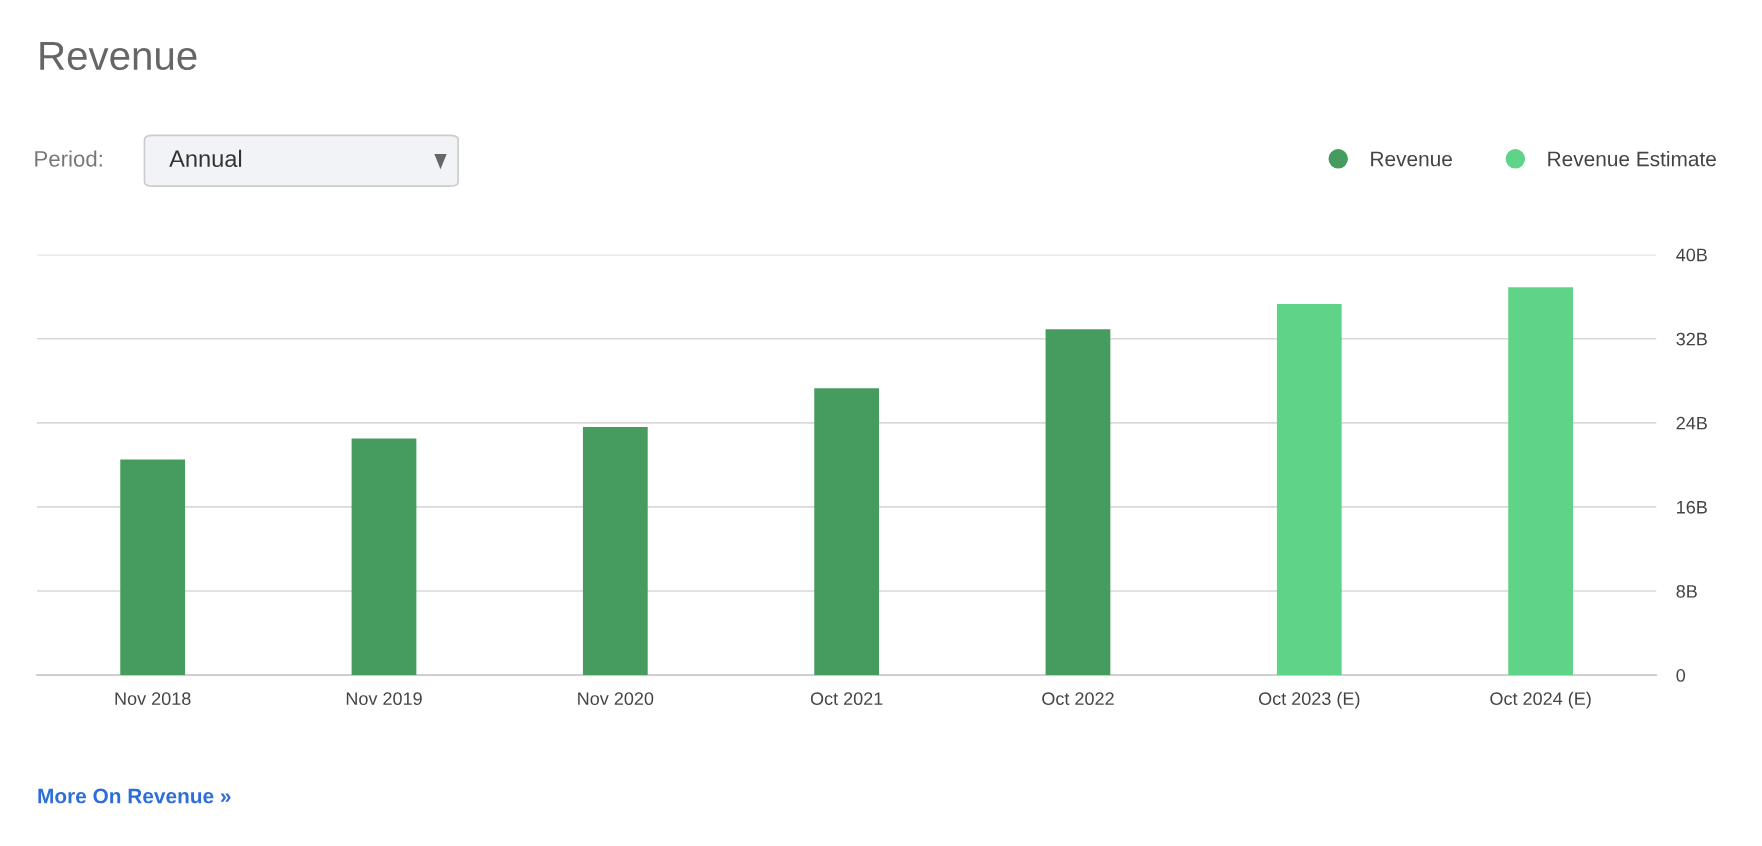 The image size is (1762, 846). Describe the element at coordinates (1411, 159) in the screenshot. I see `legend-label: Revenue` at that location.